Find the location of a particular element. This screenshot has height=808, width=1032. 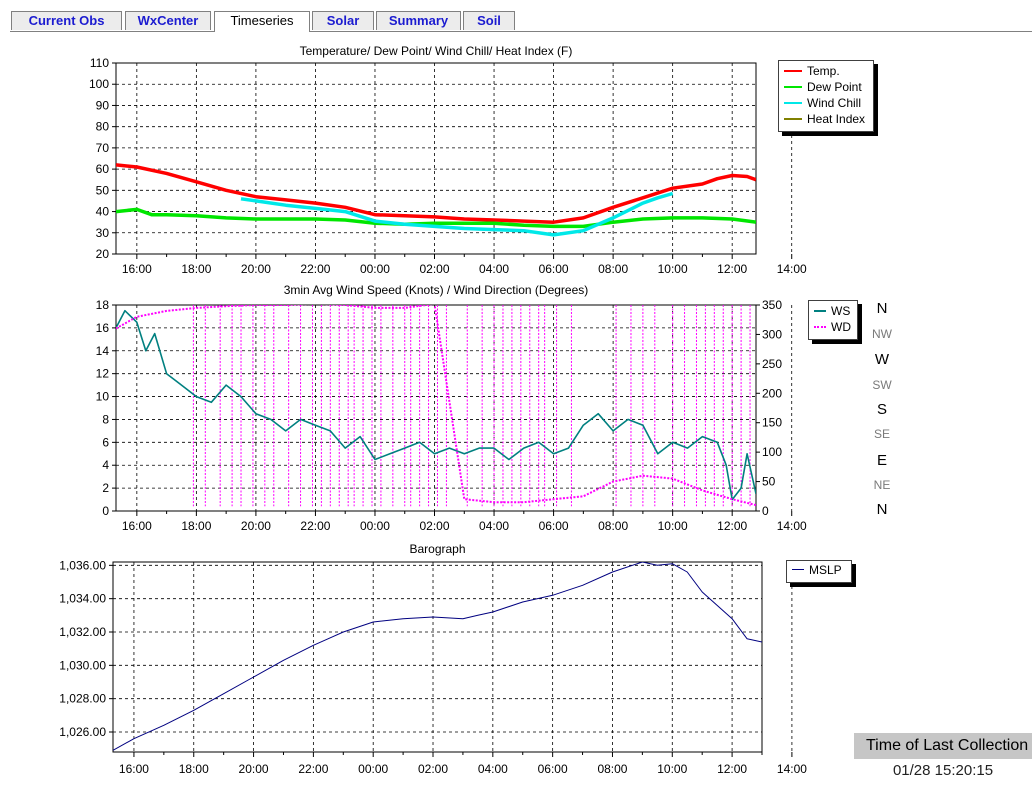

y-tick-label: 30 is located at coordinates (103, 233).